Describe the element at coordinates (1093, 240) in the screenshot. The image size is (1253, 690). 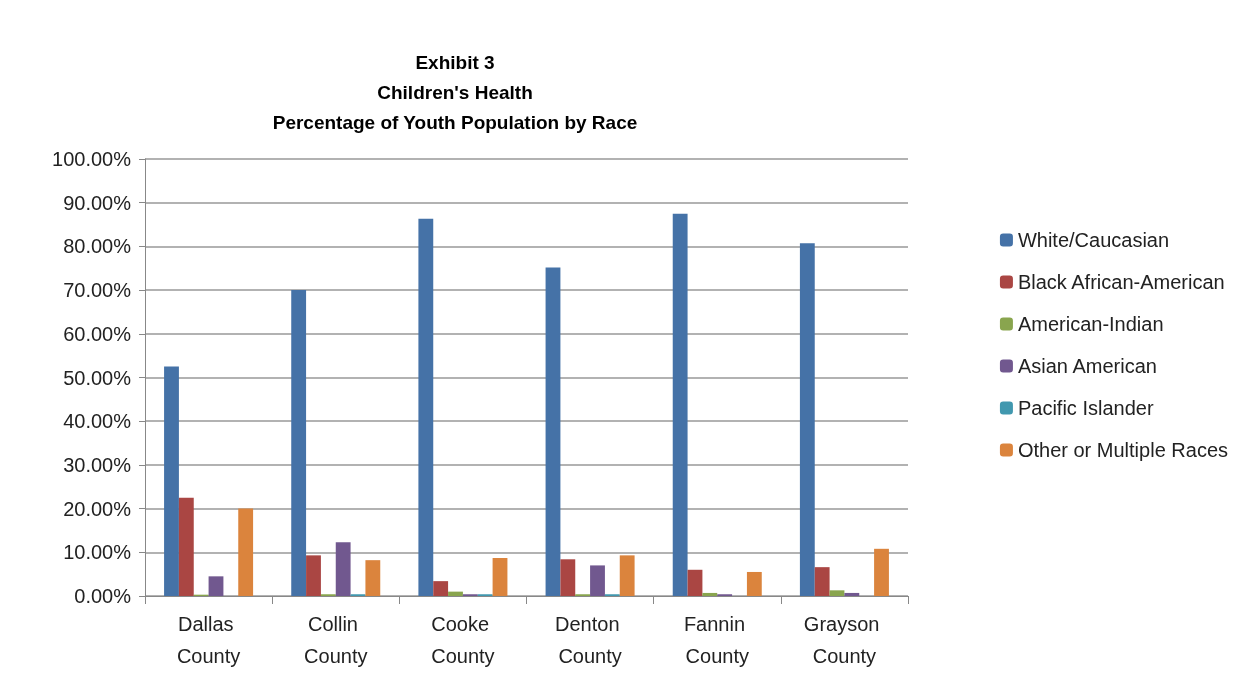
I see `legend-label: White/Caucasian` at that location.